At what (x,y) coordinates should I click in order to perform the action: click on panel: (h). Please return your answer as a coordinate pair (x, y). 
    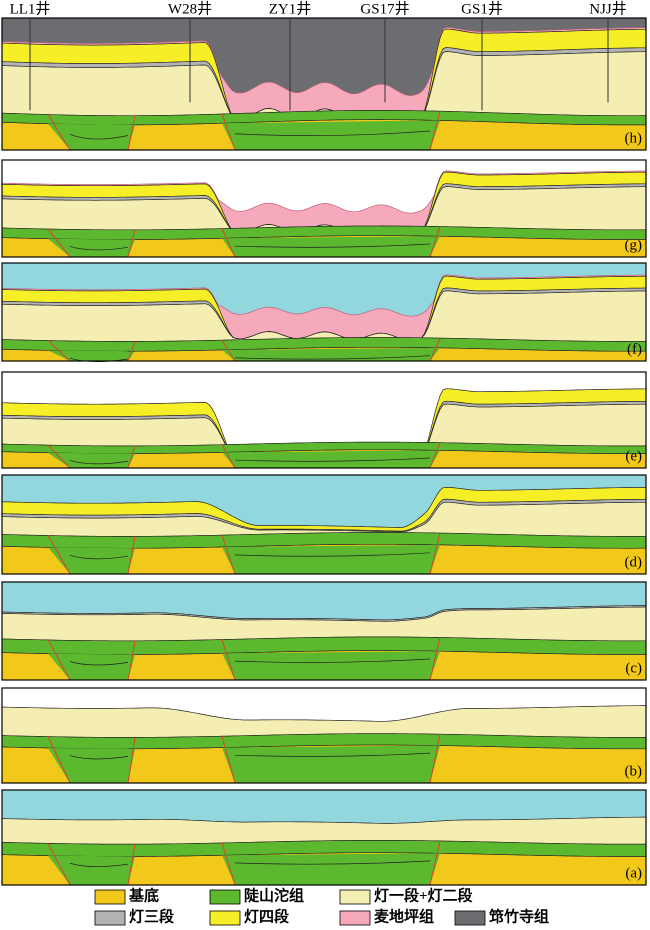
    Looking at the image, I should click on (324, 84).